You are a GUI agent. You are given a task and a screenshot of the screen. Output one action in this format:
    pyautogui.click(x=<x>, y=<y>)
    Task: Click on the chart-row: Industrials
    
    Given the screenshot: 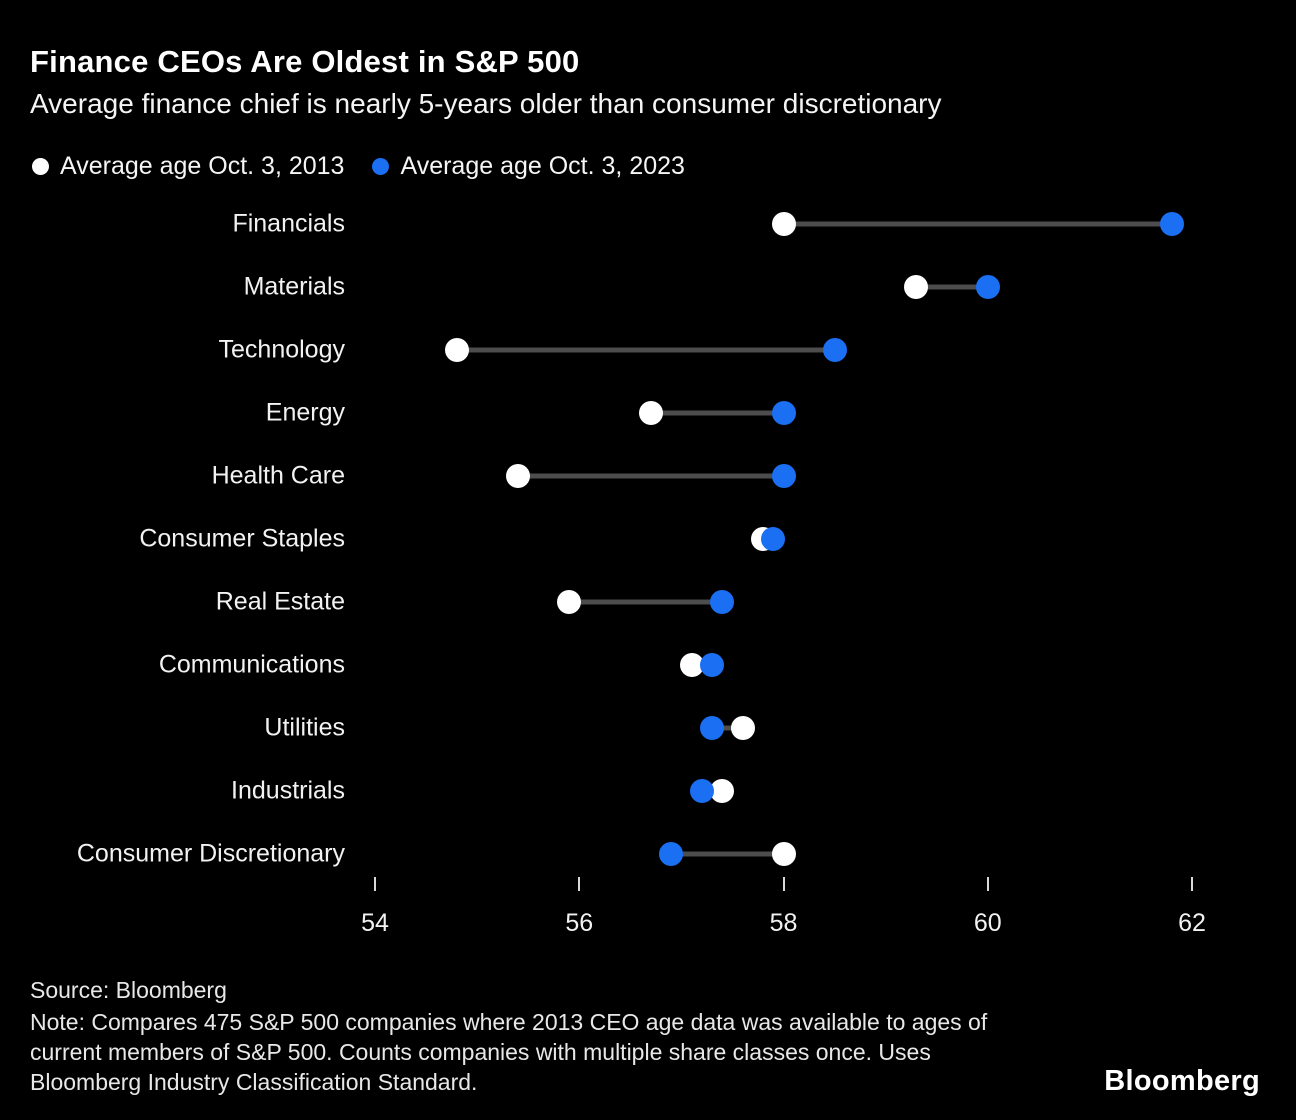 What is the action you would take?
    pyautogui.click(x=648, y=790)
    